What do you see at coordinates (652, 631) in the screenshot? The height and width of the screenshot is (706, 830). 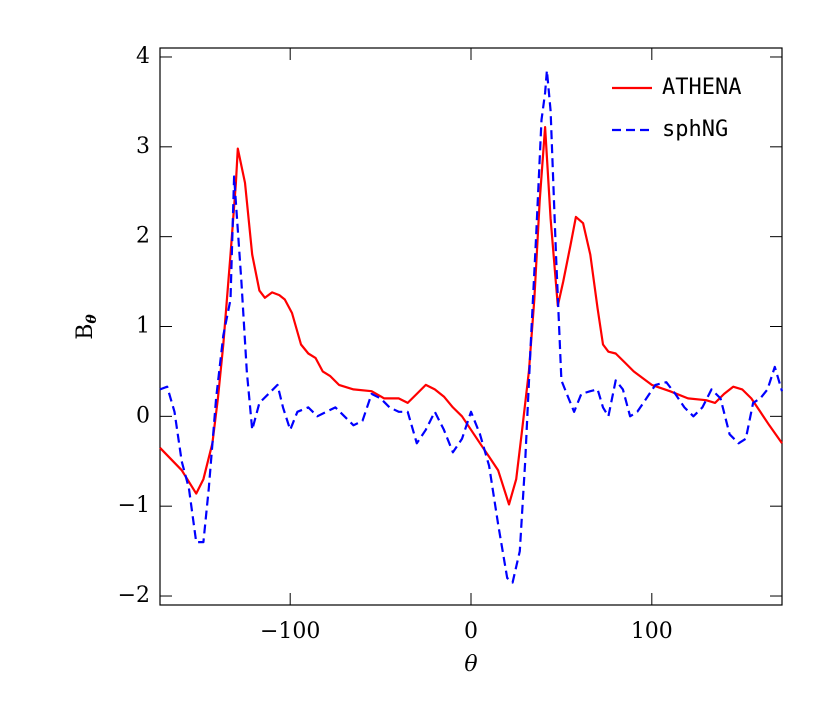 I see `x-tick-label: 100` at bounding box center [652, 631].